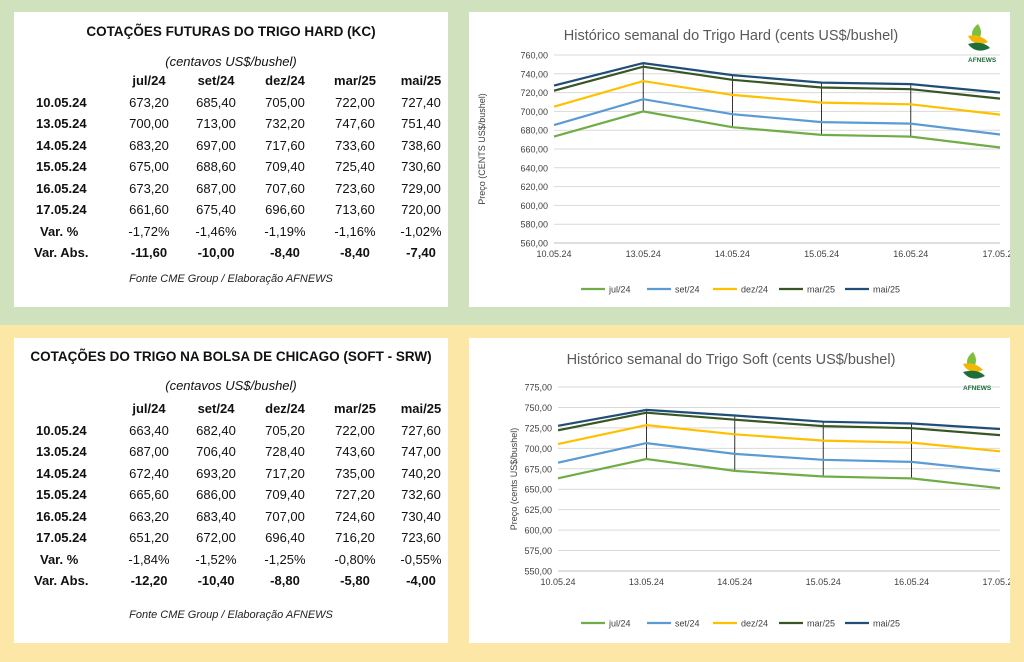 The image size is (1024, 662). Describe the element at coordinates (355, 188) in the screenshot. I see `table-cell: 723,60` at that location.